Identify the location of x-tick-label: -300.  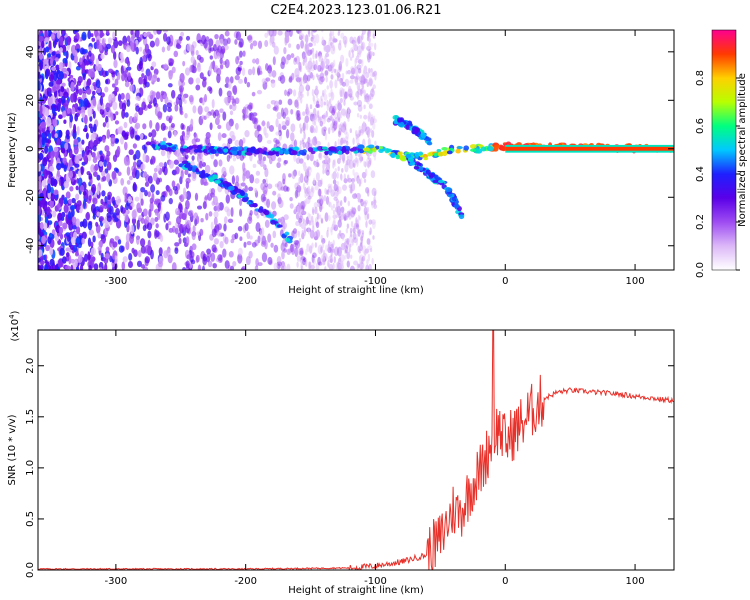
(116, 281).